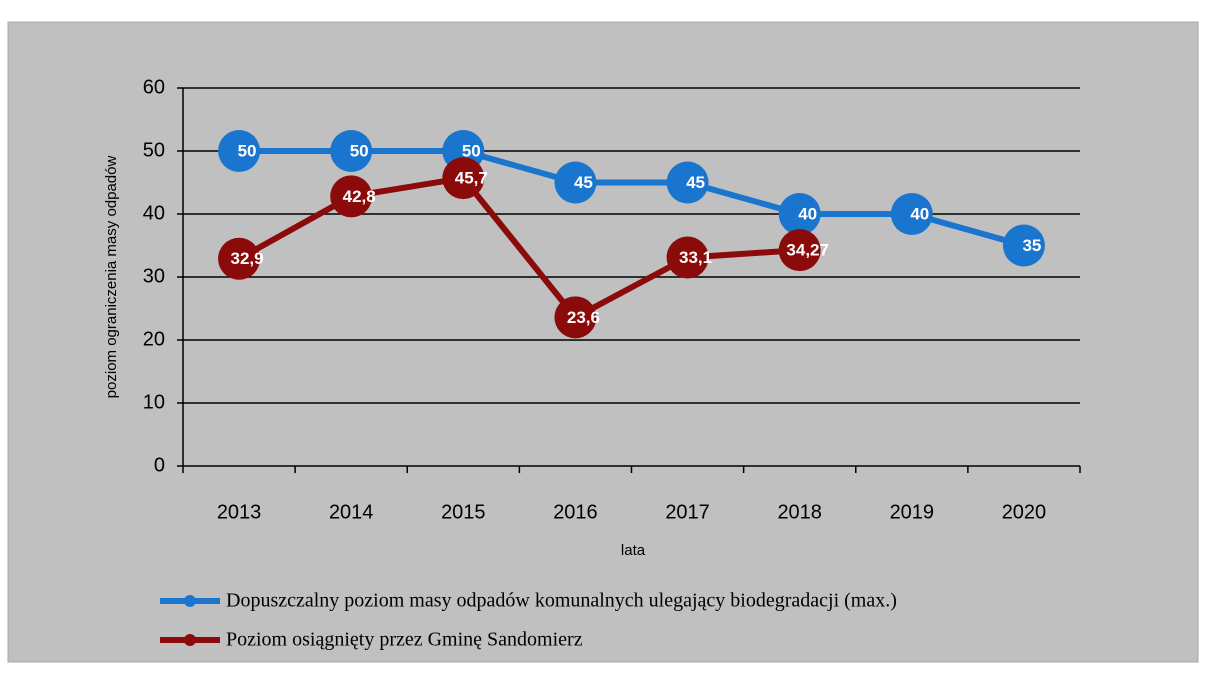 This screenshot has width=1208, height=680. Describe the element at coordinates (111, 277) in the screenshot. I see `y-axis-label: poziom ograniczenia masy odpadów` at that location.